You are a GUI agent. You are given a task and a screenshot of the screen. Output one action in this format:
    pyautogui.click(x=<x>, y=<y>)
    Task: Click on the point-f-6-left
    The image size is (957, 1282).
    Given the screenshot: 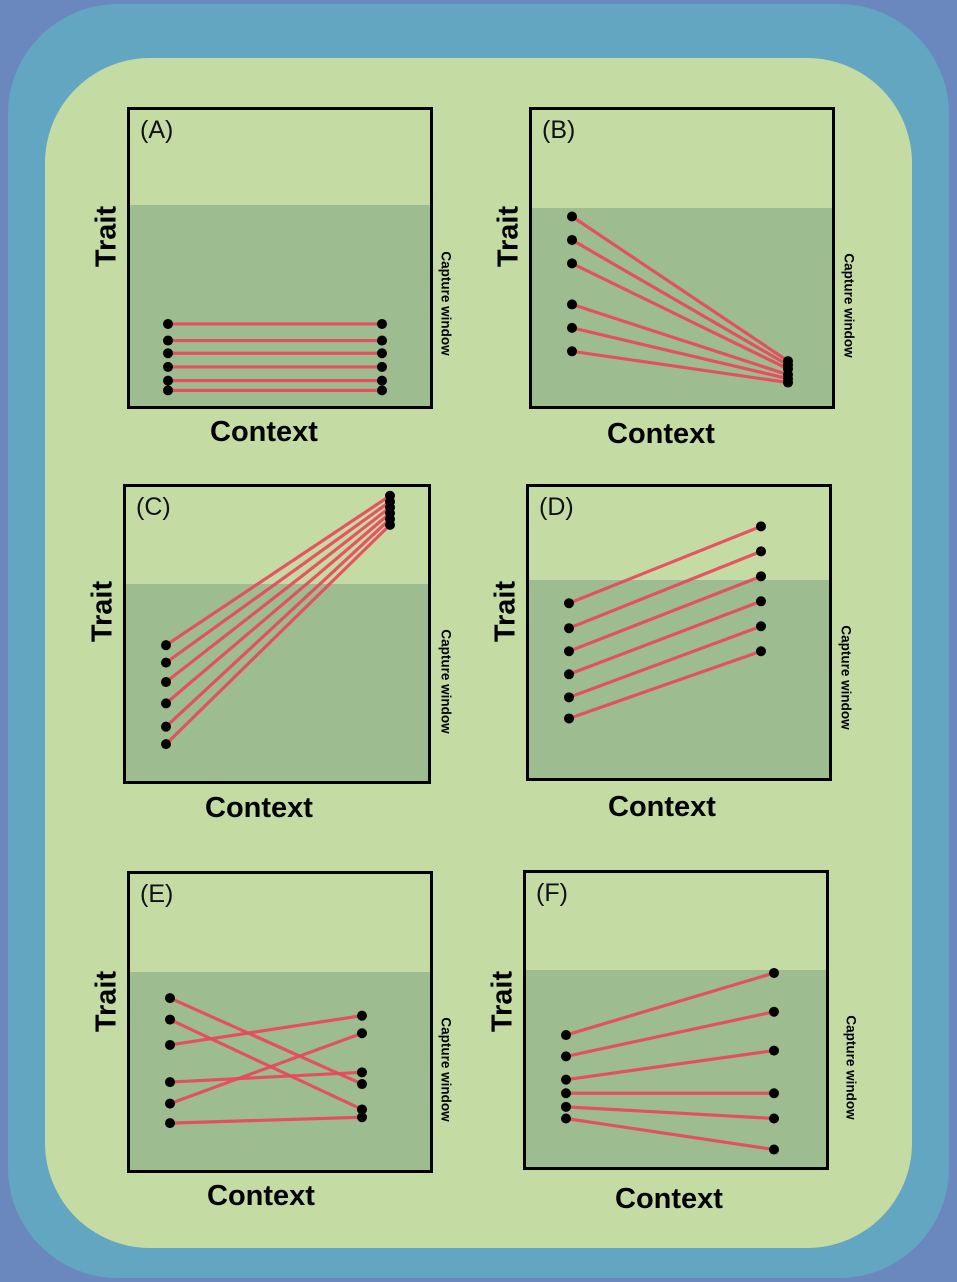 What is the action you would take?
    pyautogui.click(x=566, y=1118)
    